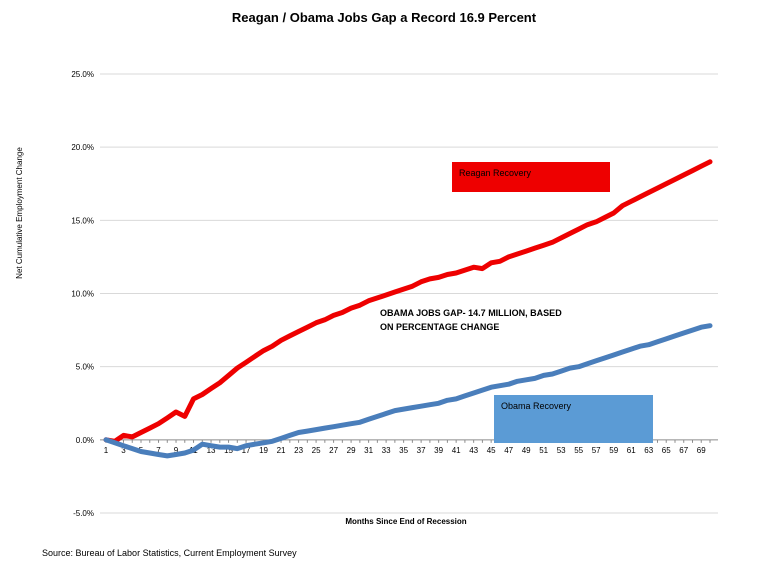 The height and width of the screenshot is (572, 768). What do you see at coordinates (495, 173) in the screenshot?
I see `legend-reagan-label: Reagan Recovery` at bounding box center [495, 173].